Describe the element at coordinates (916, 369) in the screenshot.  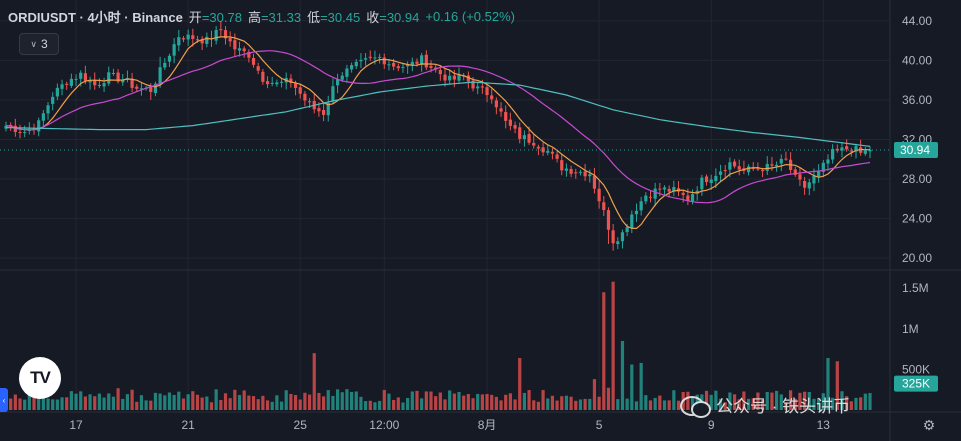
I see `volume-tick-label: 500K` at that location.